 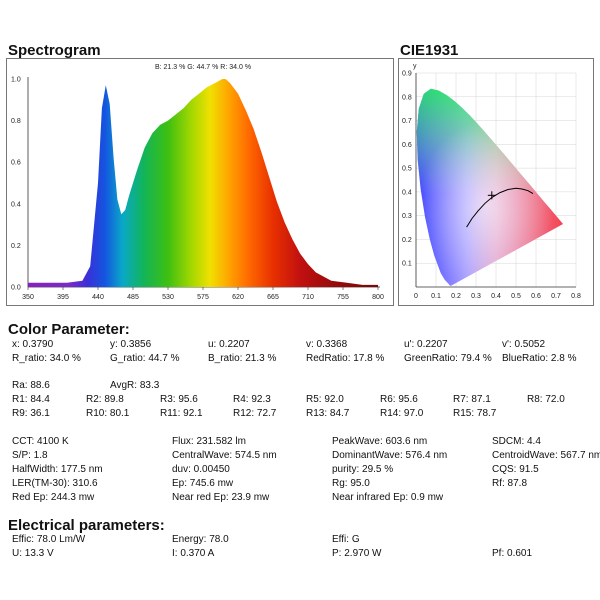 What do you see at coordinates (105, 399) in the screenshot?
I see `param-r2: R2: 89.8` at bounding box center [105, 399].